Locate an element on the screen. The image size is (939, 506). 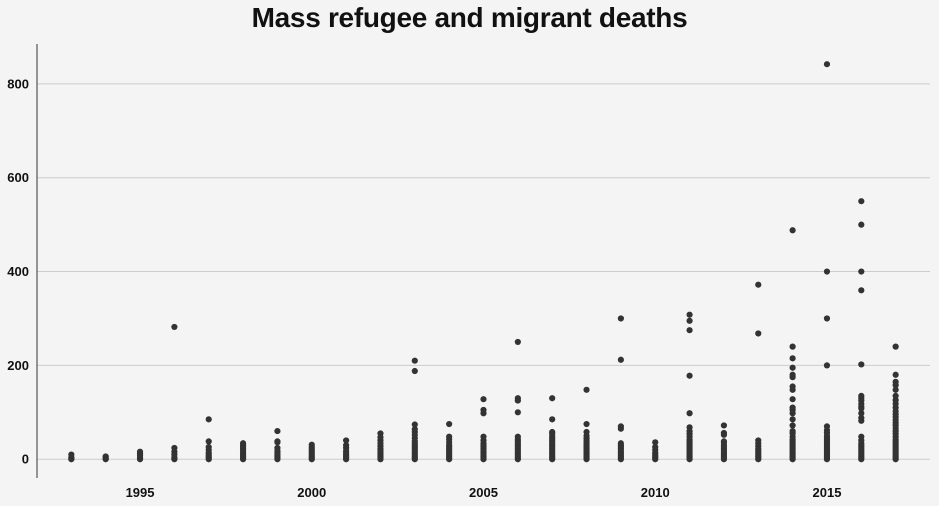
y-tick-label-200: 200 is located at coordinates (18, 365).